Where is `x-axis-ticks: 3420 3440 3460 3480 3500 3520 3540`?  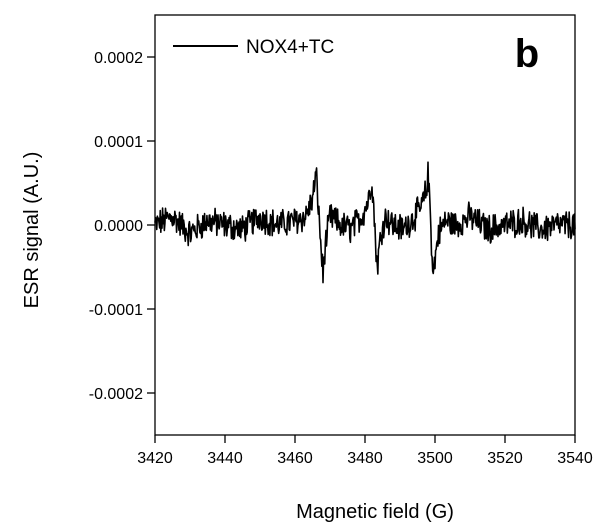
x-axis-ticks: 3420 3440 3460 3480 3500 3520 3540 is located at coordinates (365, 451).